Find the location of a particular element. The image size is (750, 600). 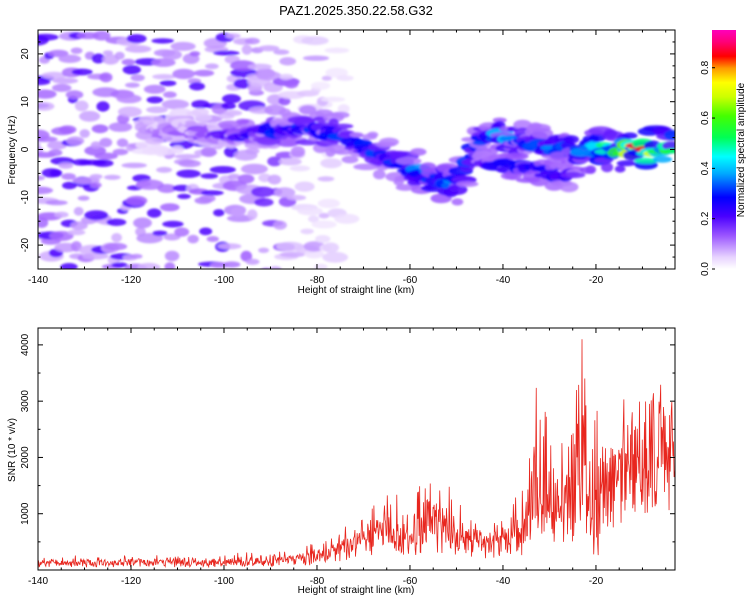

y-tick-label: -10 is located at coordinates (25, 197).